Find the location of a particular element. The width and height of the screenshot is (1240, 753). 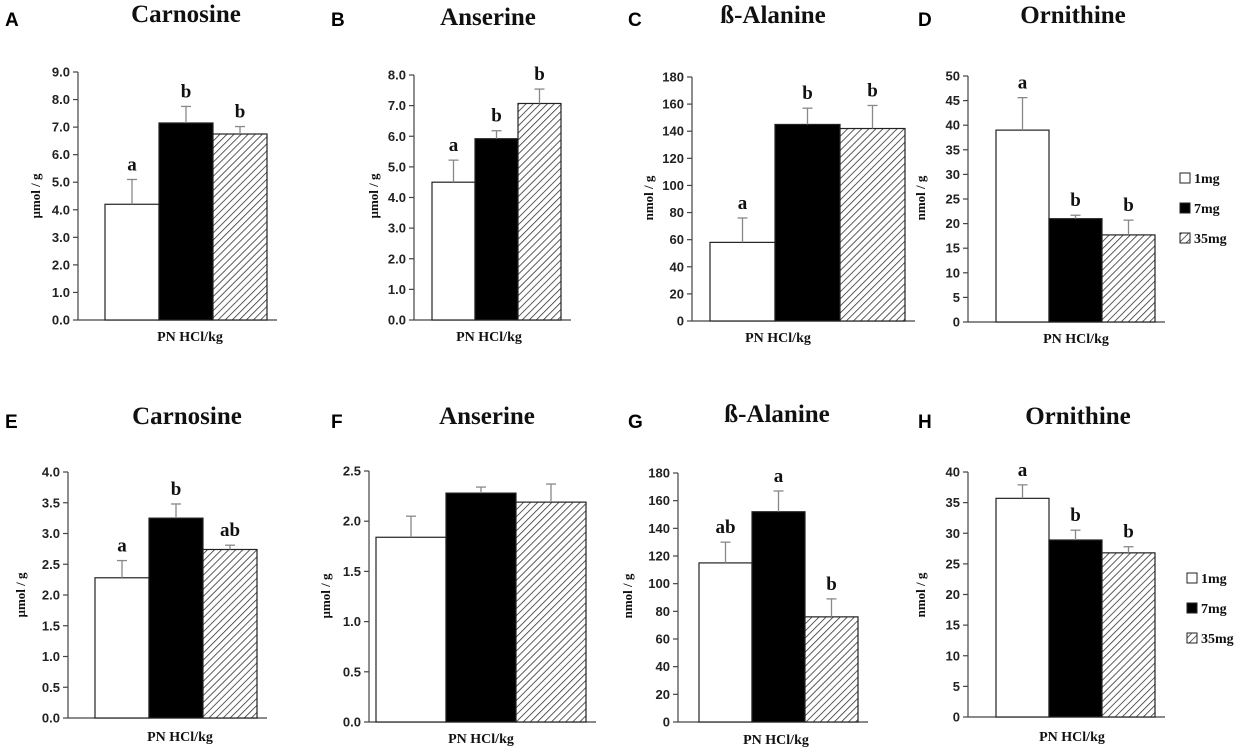

legend-label: 1mg is located at coordinates (1207, 179).